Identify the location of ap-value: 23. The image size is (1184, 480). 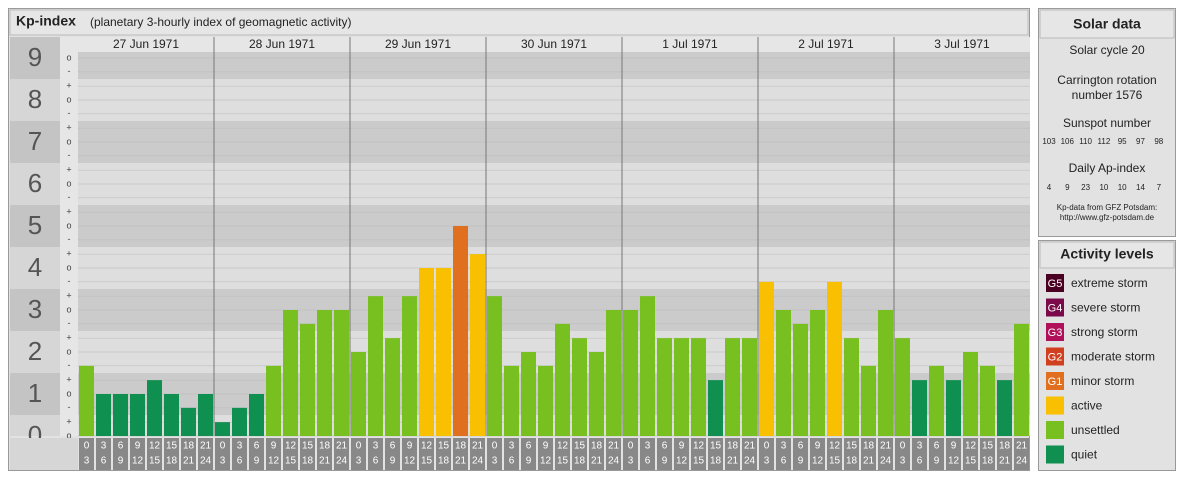
(1085, 187).